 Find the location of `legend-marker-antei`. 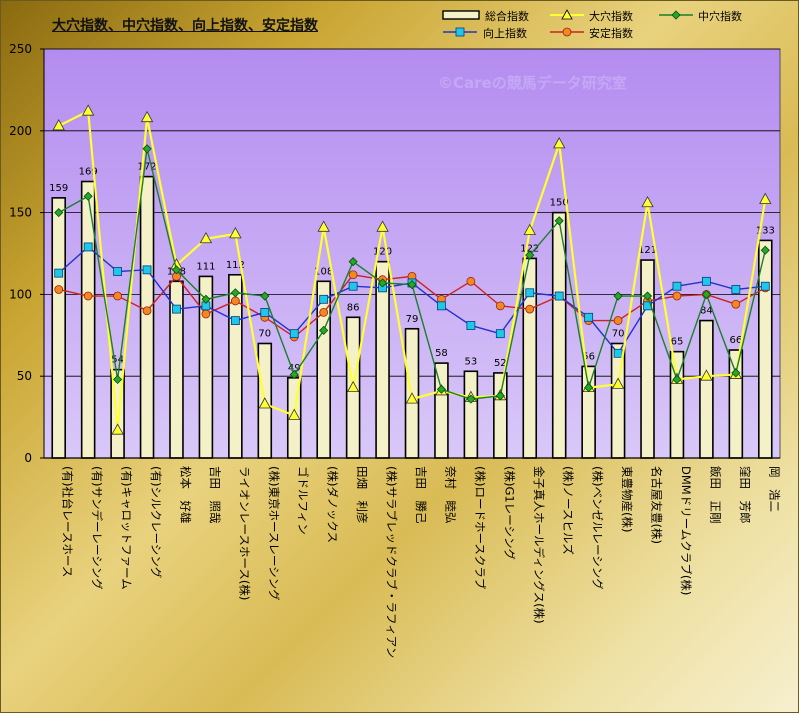

legend-marker-antei is located at coordinates (567, 32).